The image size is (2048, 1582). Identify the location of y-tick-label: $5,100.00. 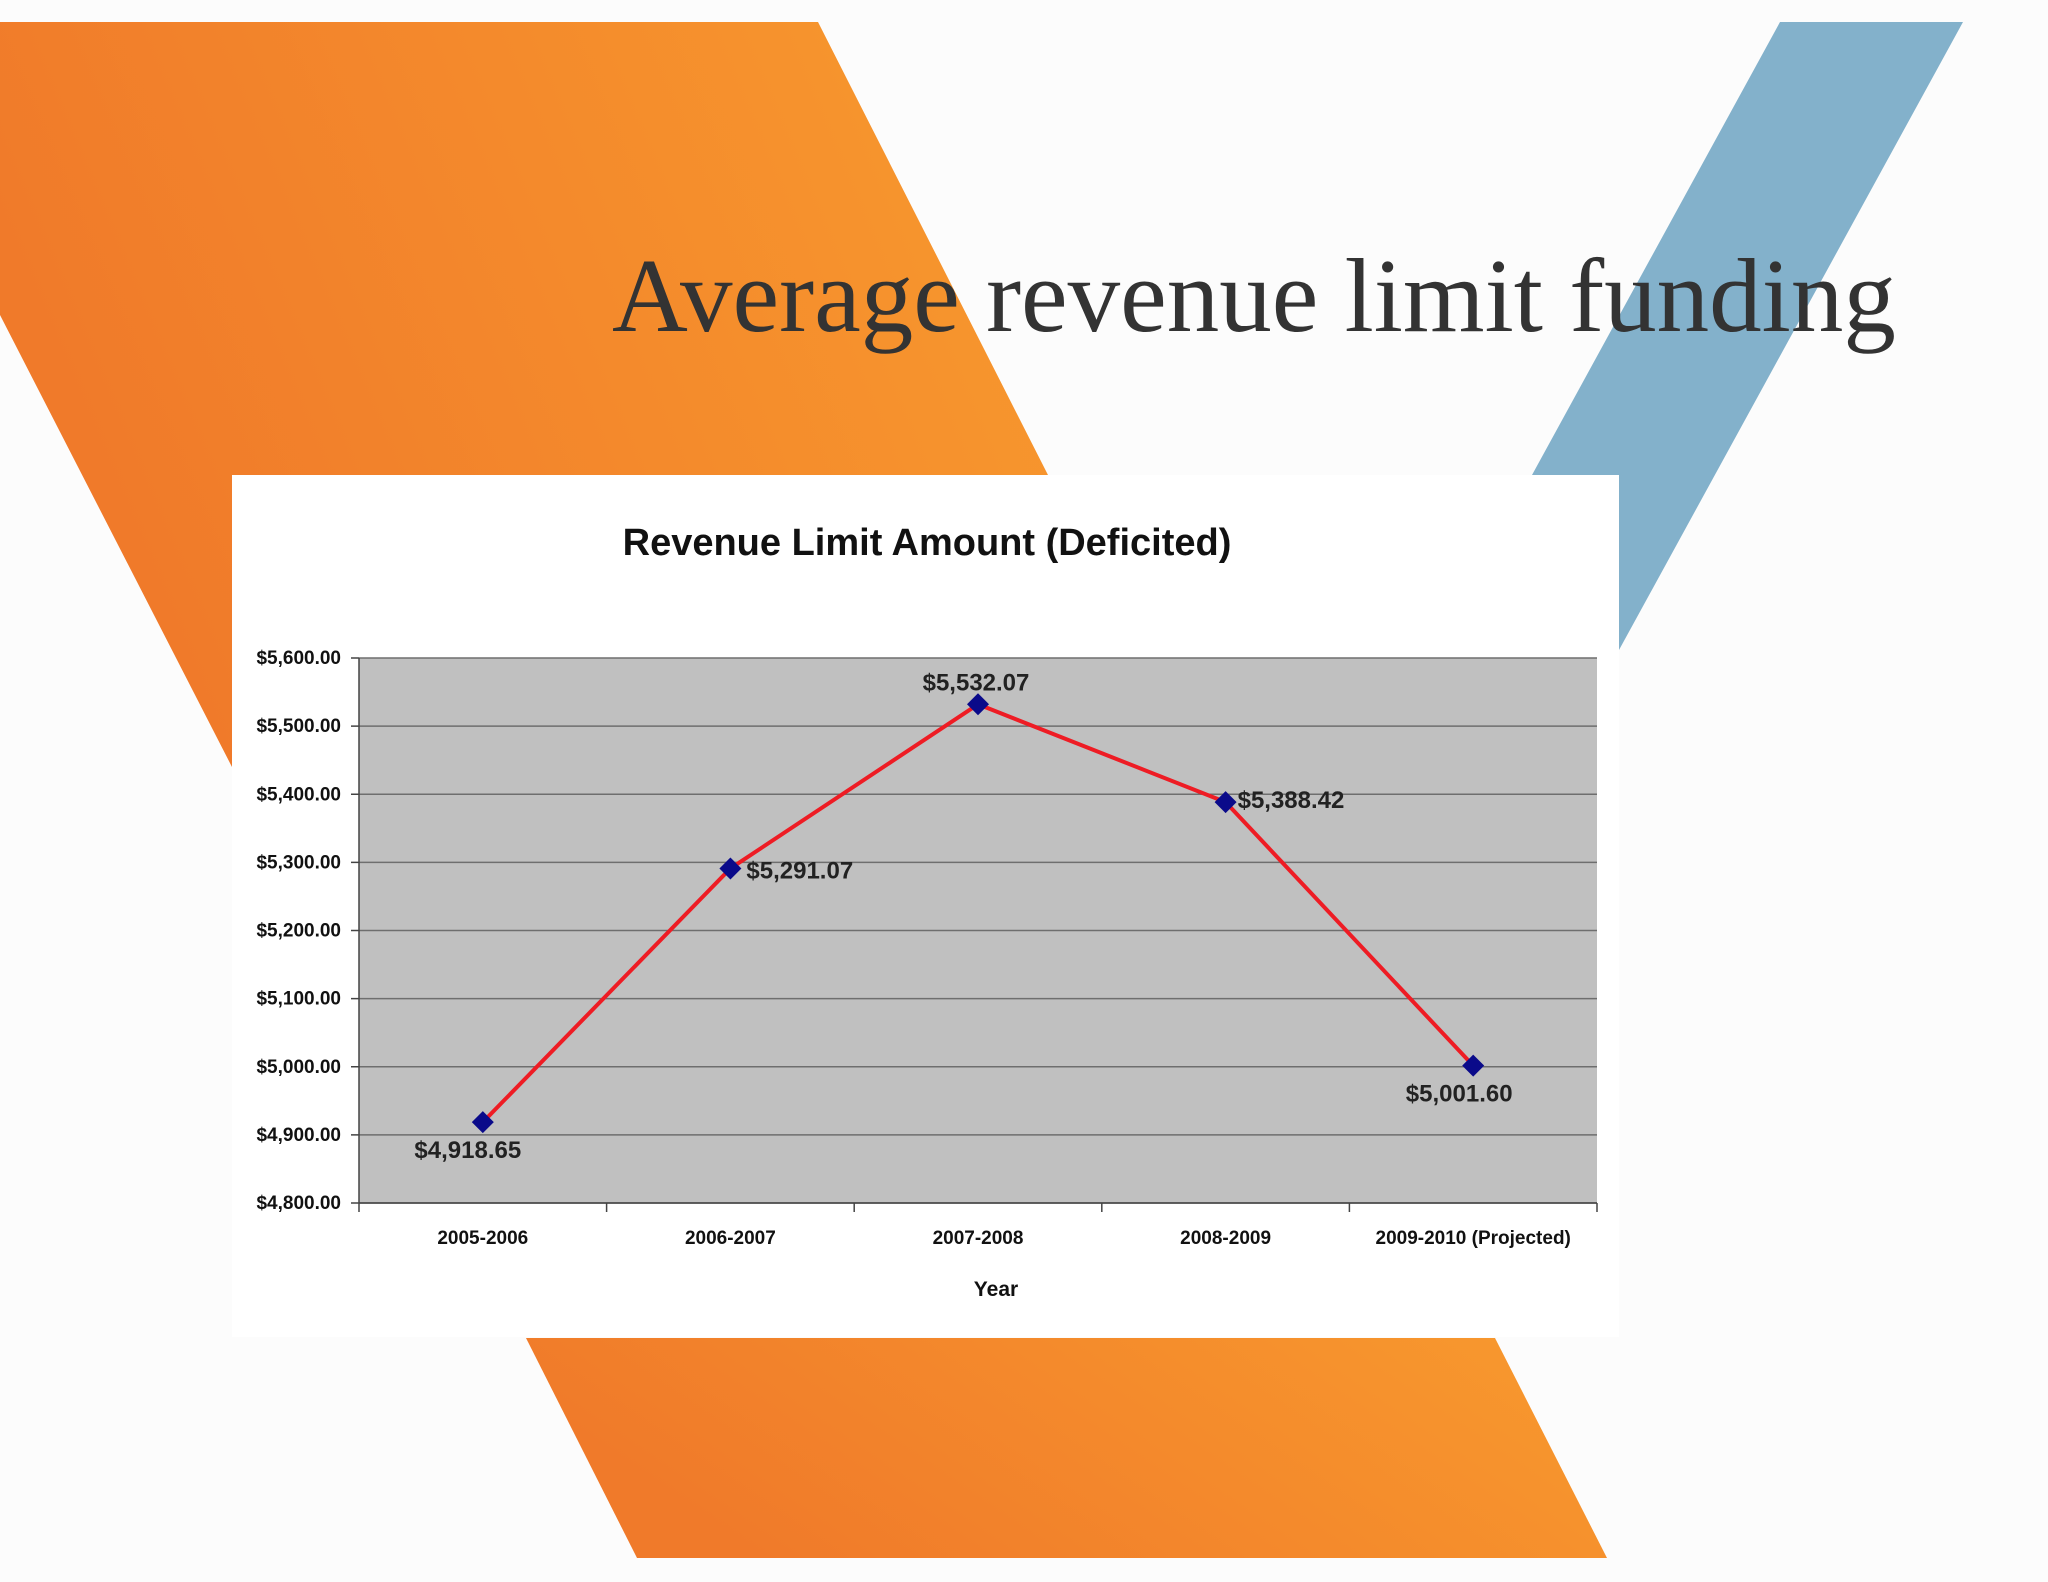
(298, 999).